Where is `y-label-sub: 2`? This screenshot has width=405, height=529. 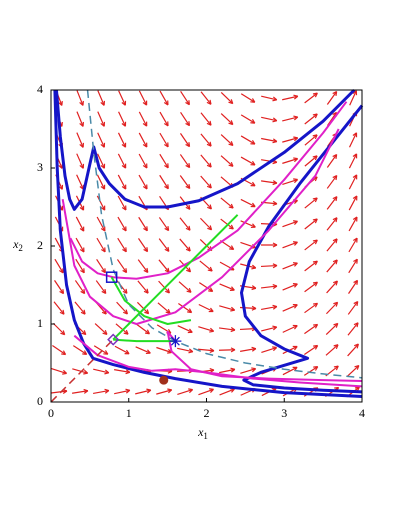 y-label-sub: 2 is located at coordinates (20, 248).